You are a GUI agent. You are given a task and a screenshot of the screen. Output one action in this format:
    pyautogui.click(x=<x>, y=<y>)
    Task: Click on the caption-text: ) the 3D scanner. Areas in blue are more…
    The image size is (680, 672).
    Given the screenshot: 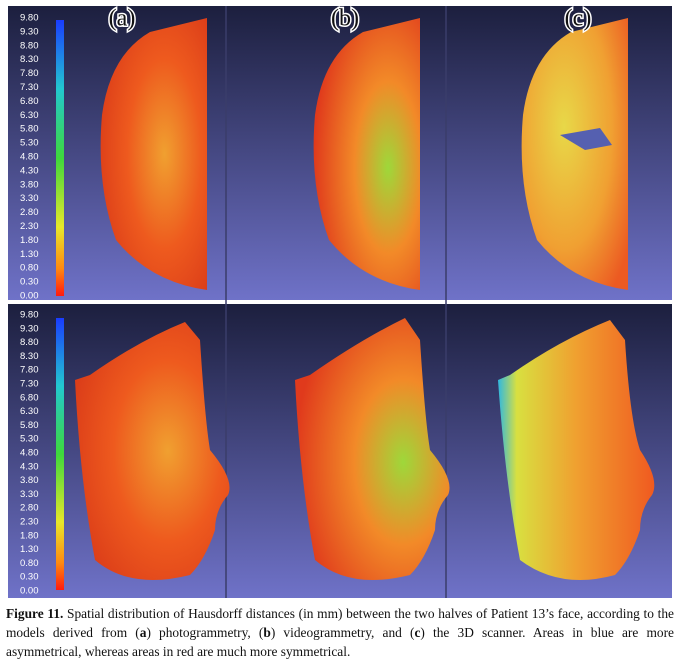 What is the action you would take?
    pyautogui.click(x=340, y=642)
    